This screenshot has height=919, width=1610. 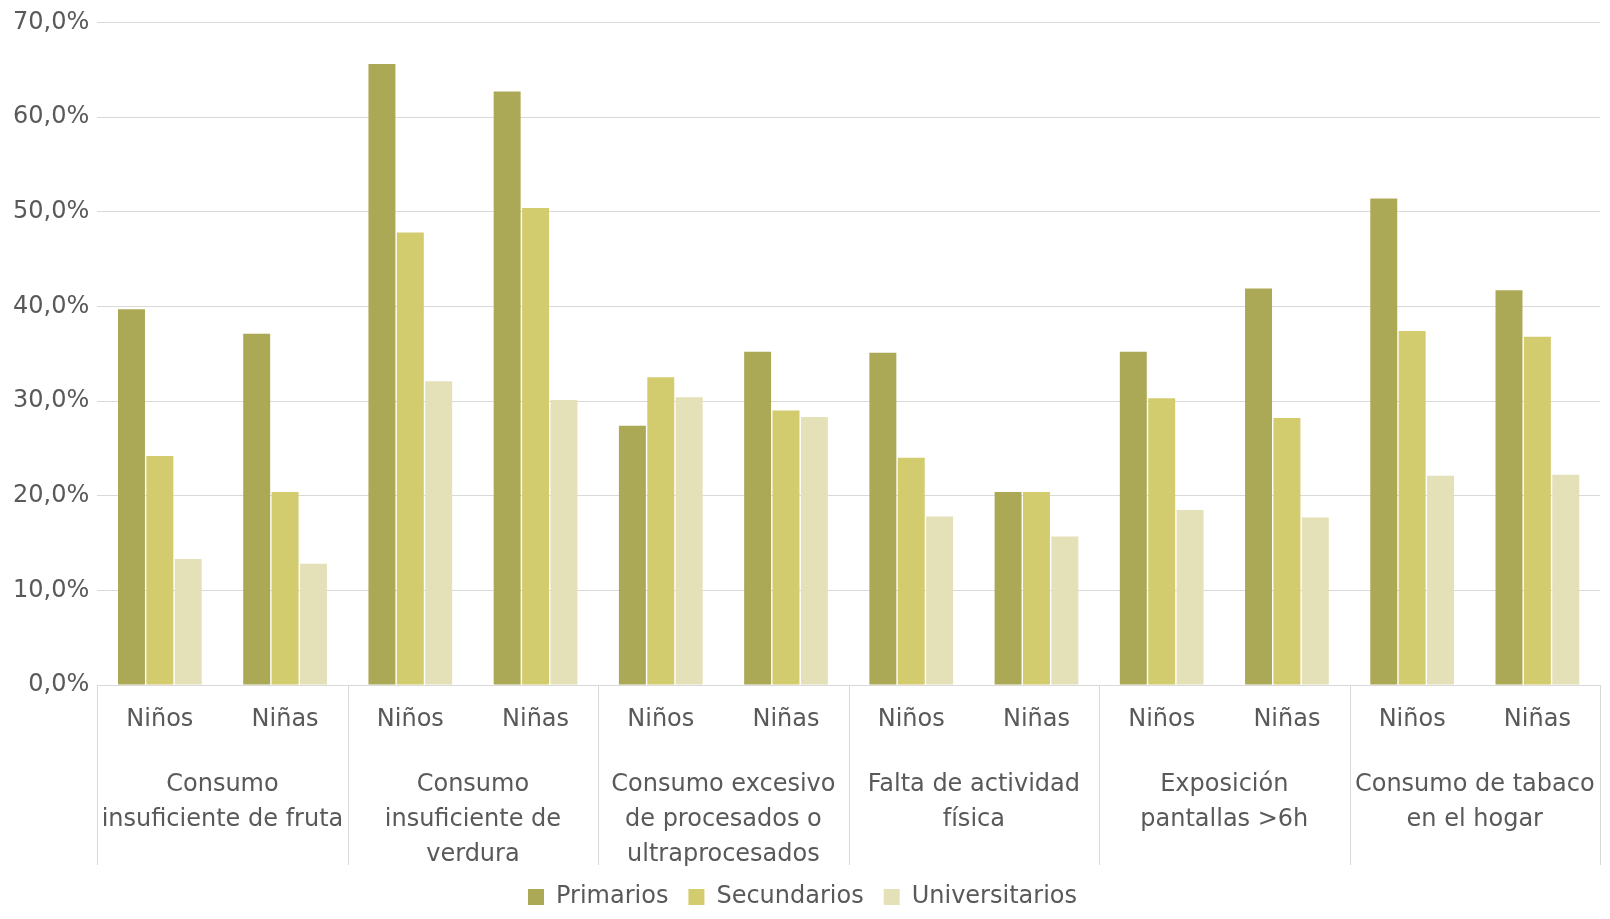 What do you see at coordinates (723, 818) in the screenshot?
I see `text: Consumo excesivo de procesados o ultraprocesados` at bounding box center [723, 818].